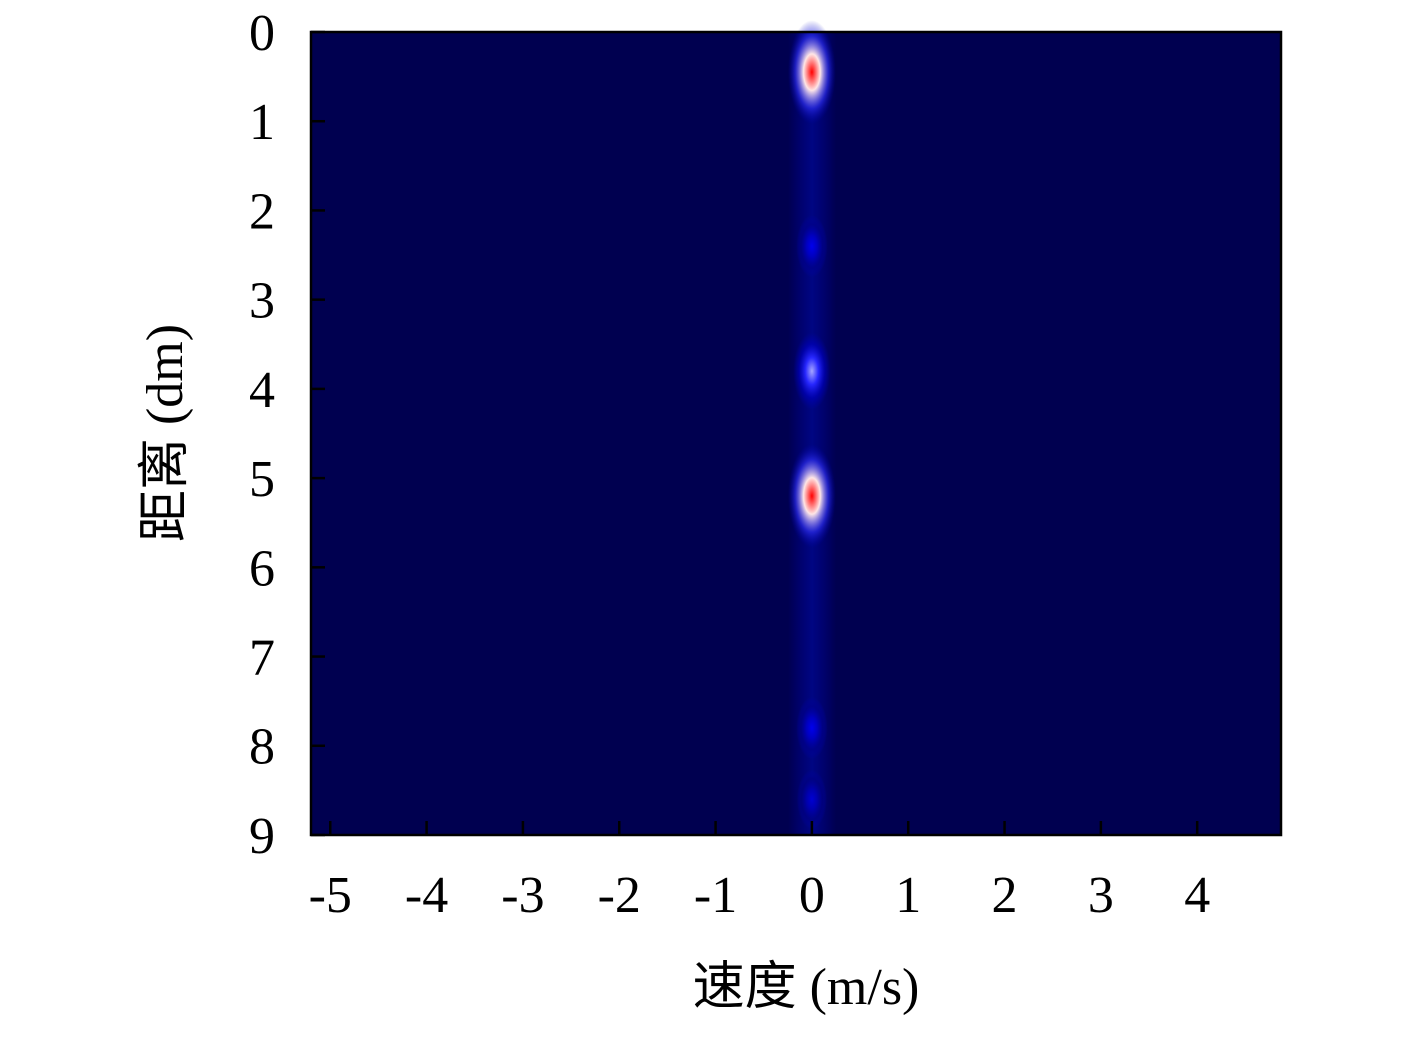 The height and width of the screenshot is (1039, 1417). Describe the element at coordinates (715, 895) in the screenshot. I see `x-tick-label: -1` at that location.